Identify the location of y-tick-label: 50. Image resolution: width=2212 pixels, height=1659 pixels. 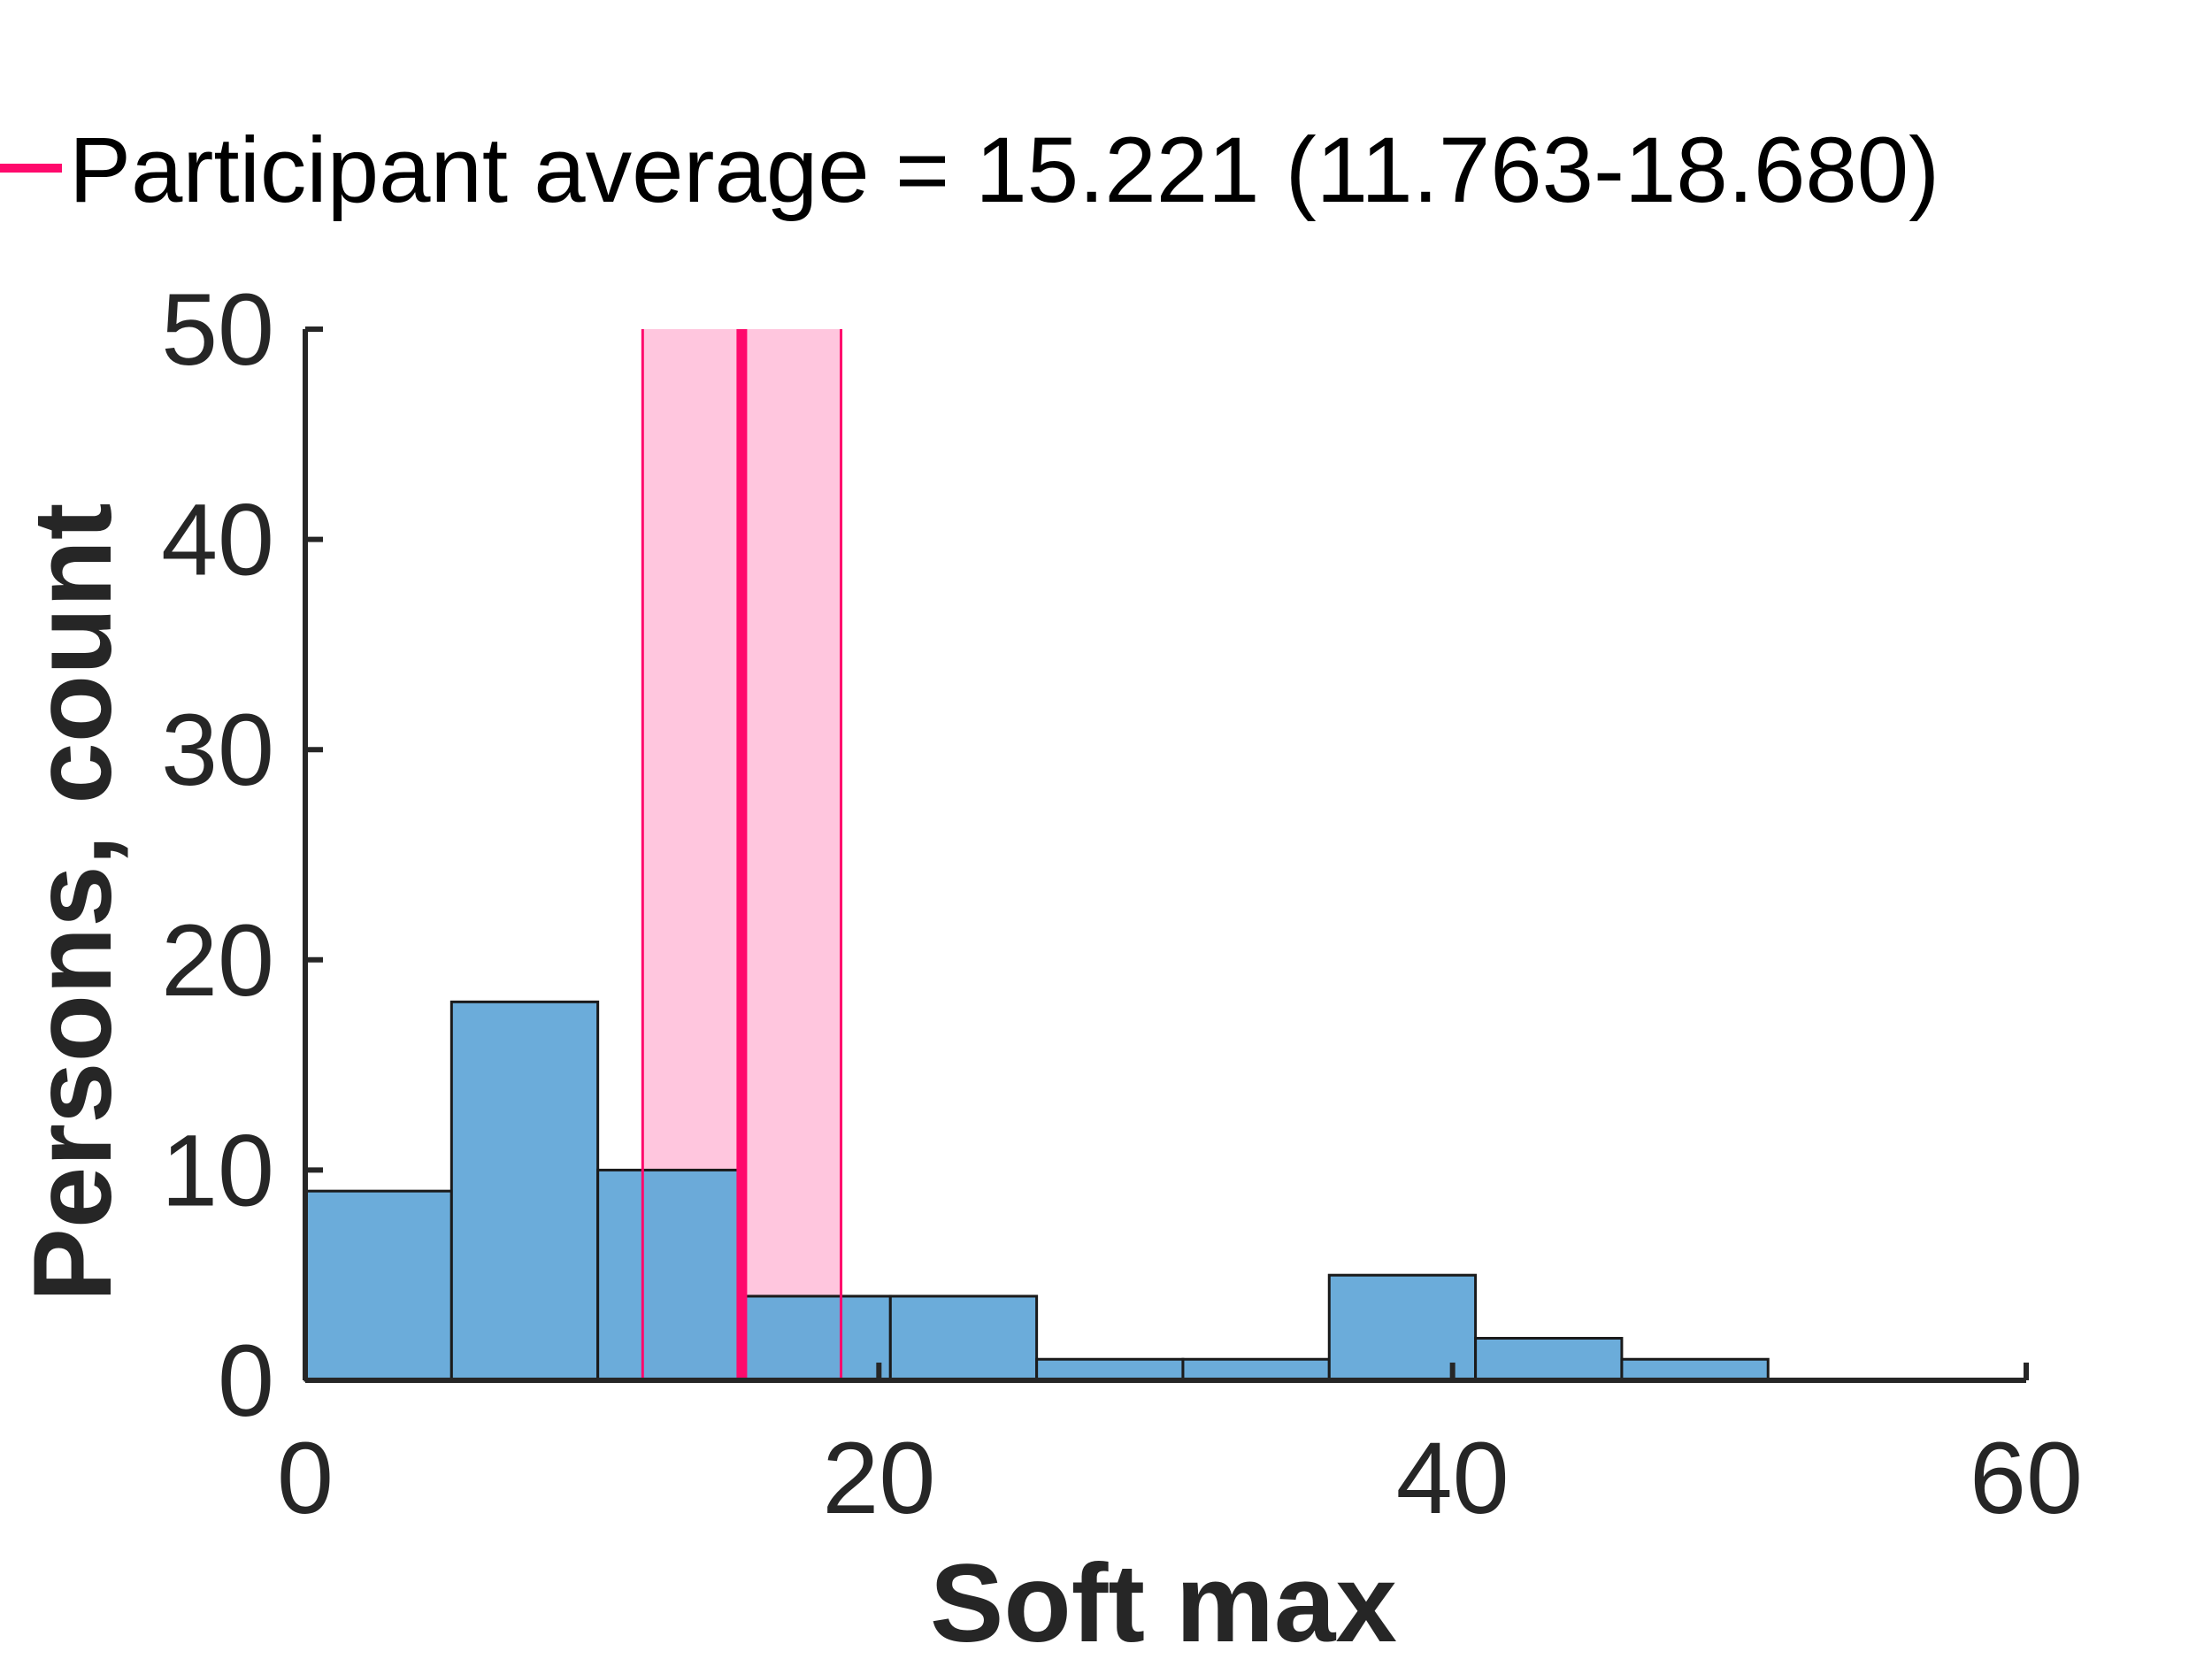
(218, 330).